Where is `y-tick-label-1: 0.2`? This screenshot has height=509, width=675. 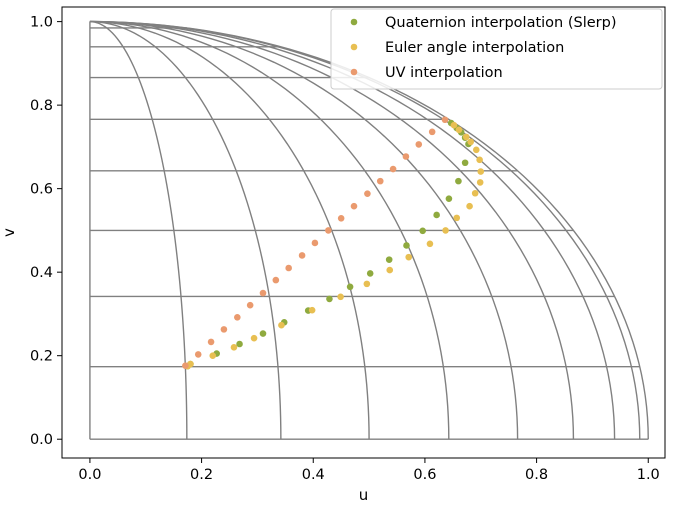
y-tick-label-1: 0.2 is located at coordinates (41, 357).